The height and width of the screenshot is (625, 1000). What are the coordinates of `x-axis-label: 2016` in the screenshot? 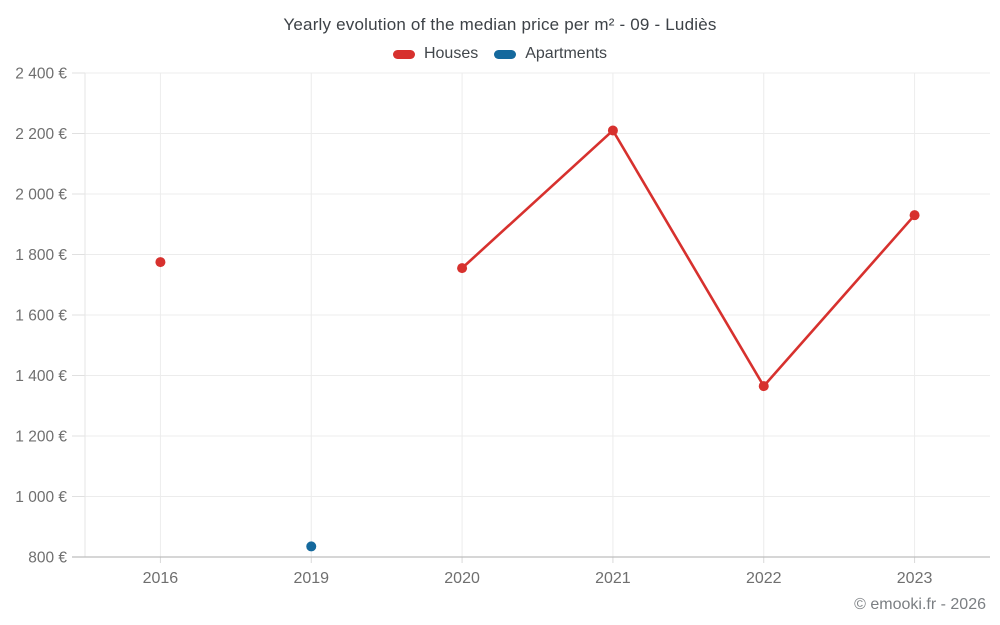 It's located at (161, 578).